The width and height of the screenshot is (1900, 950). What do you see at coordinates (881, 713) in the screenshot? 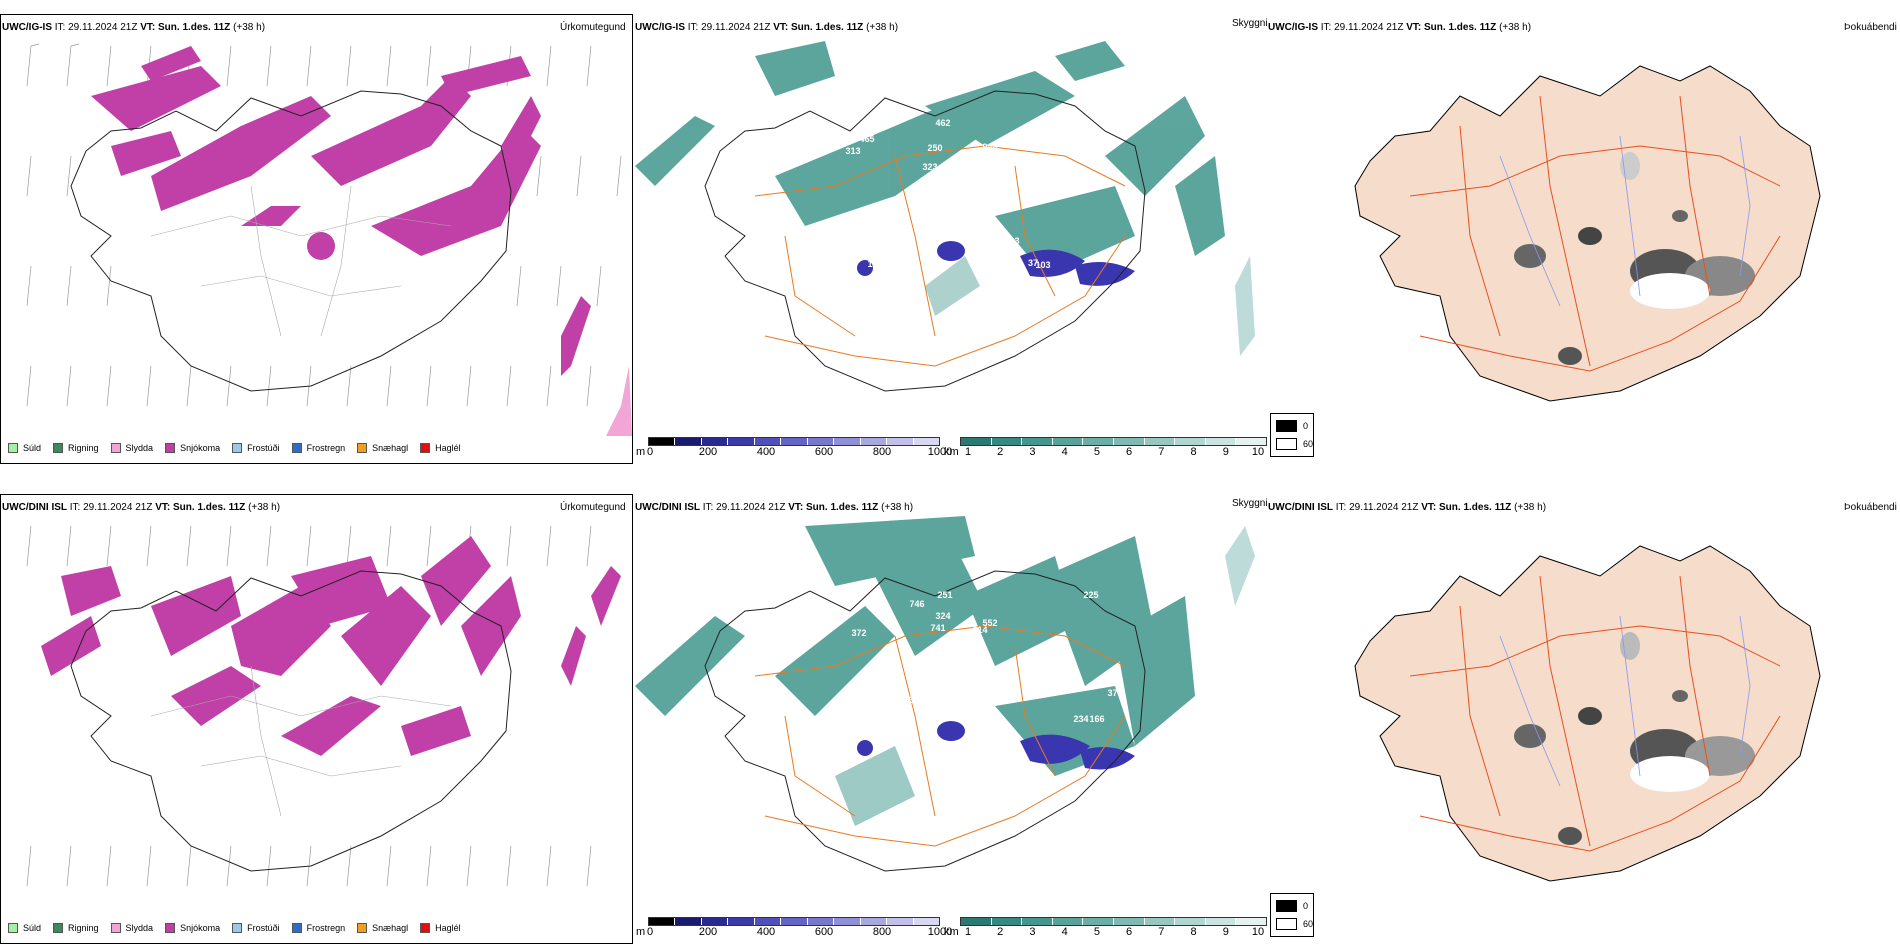
I see `cloud-base-label: 100` at bounding box center [881, 713].